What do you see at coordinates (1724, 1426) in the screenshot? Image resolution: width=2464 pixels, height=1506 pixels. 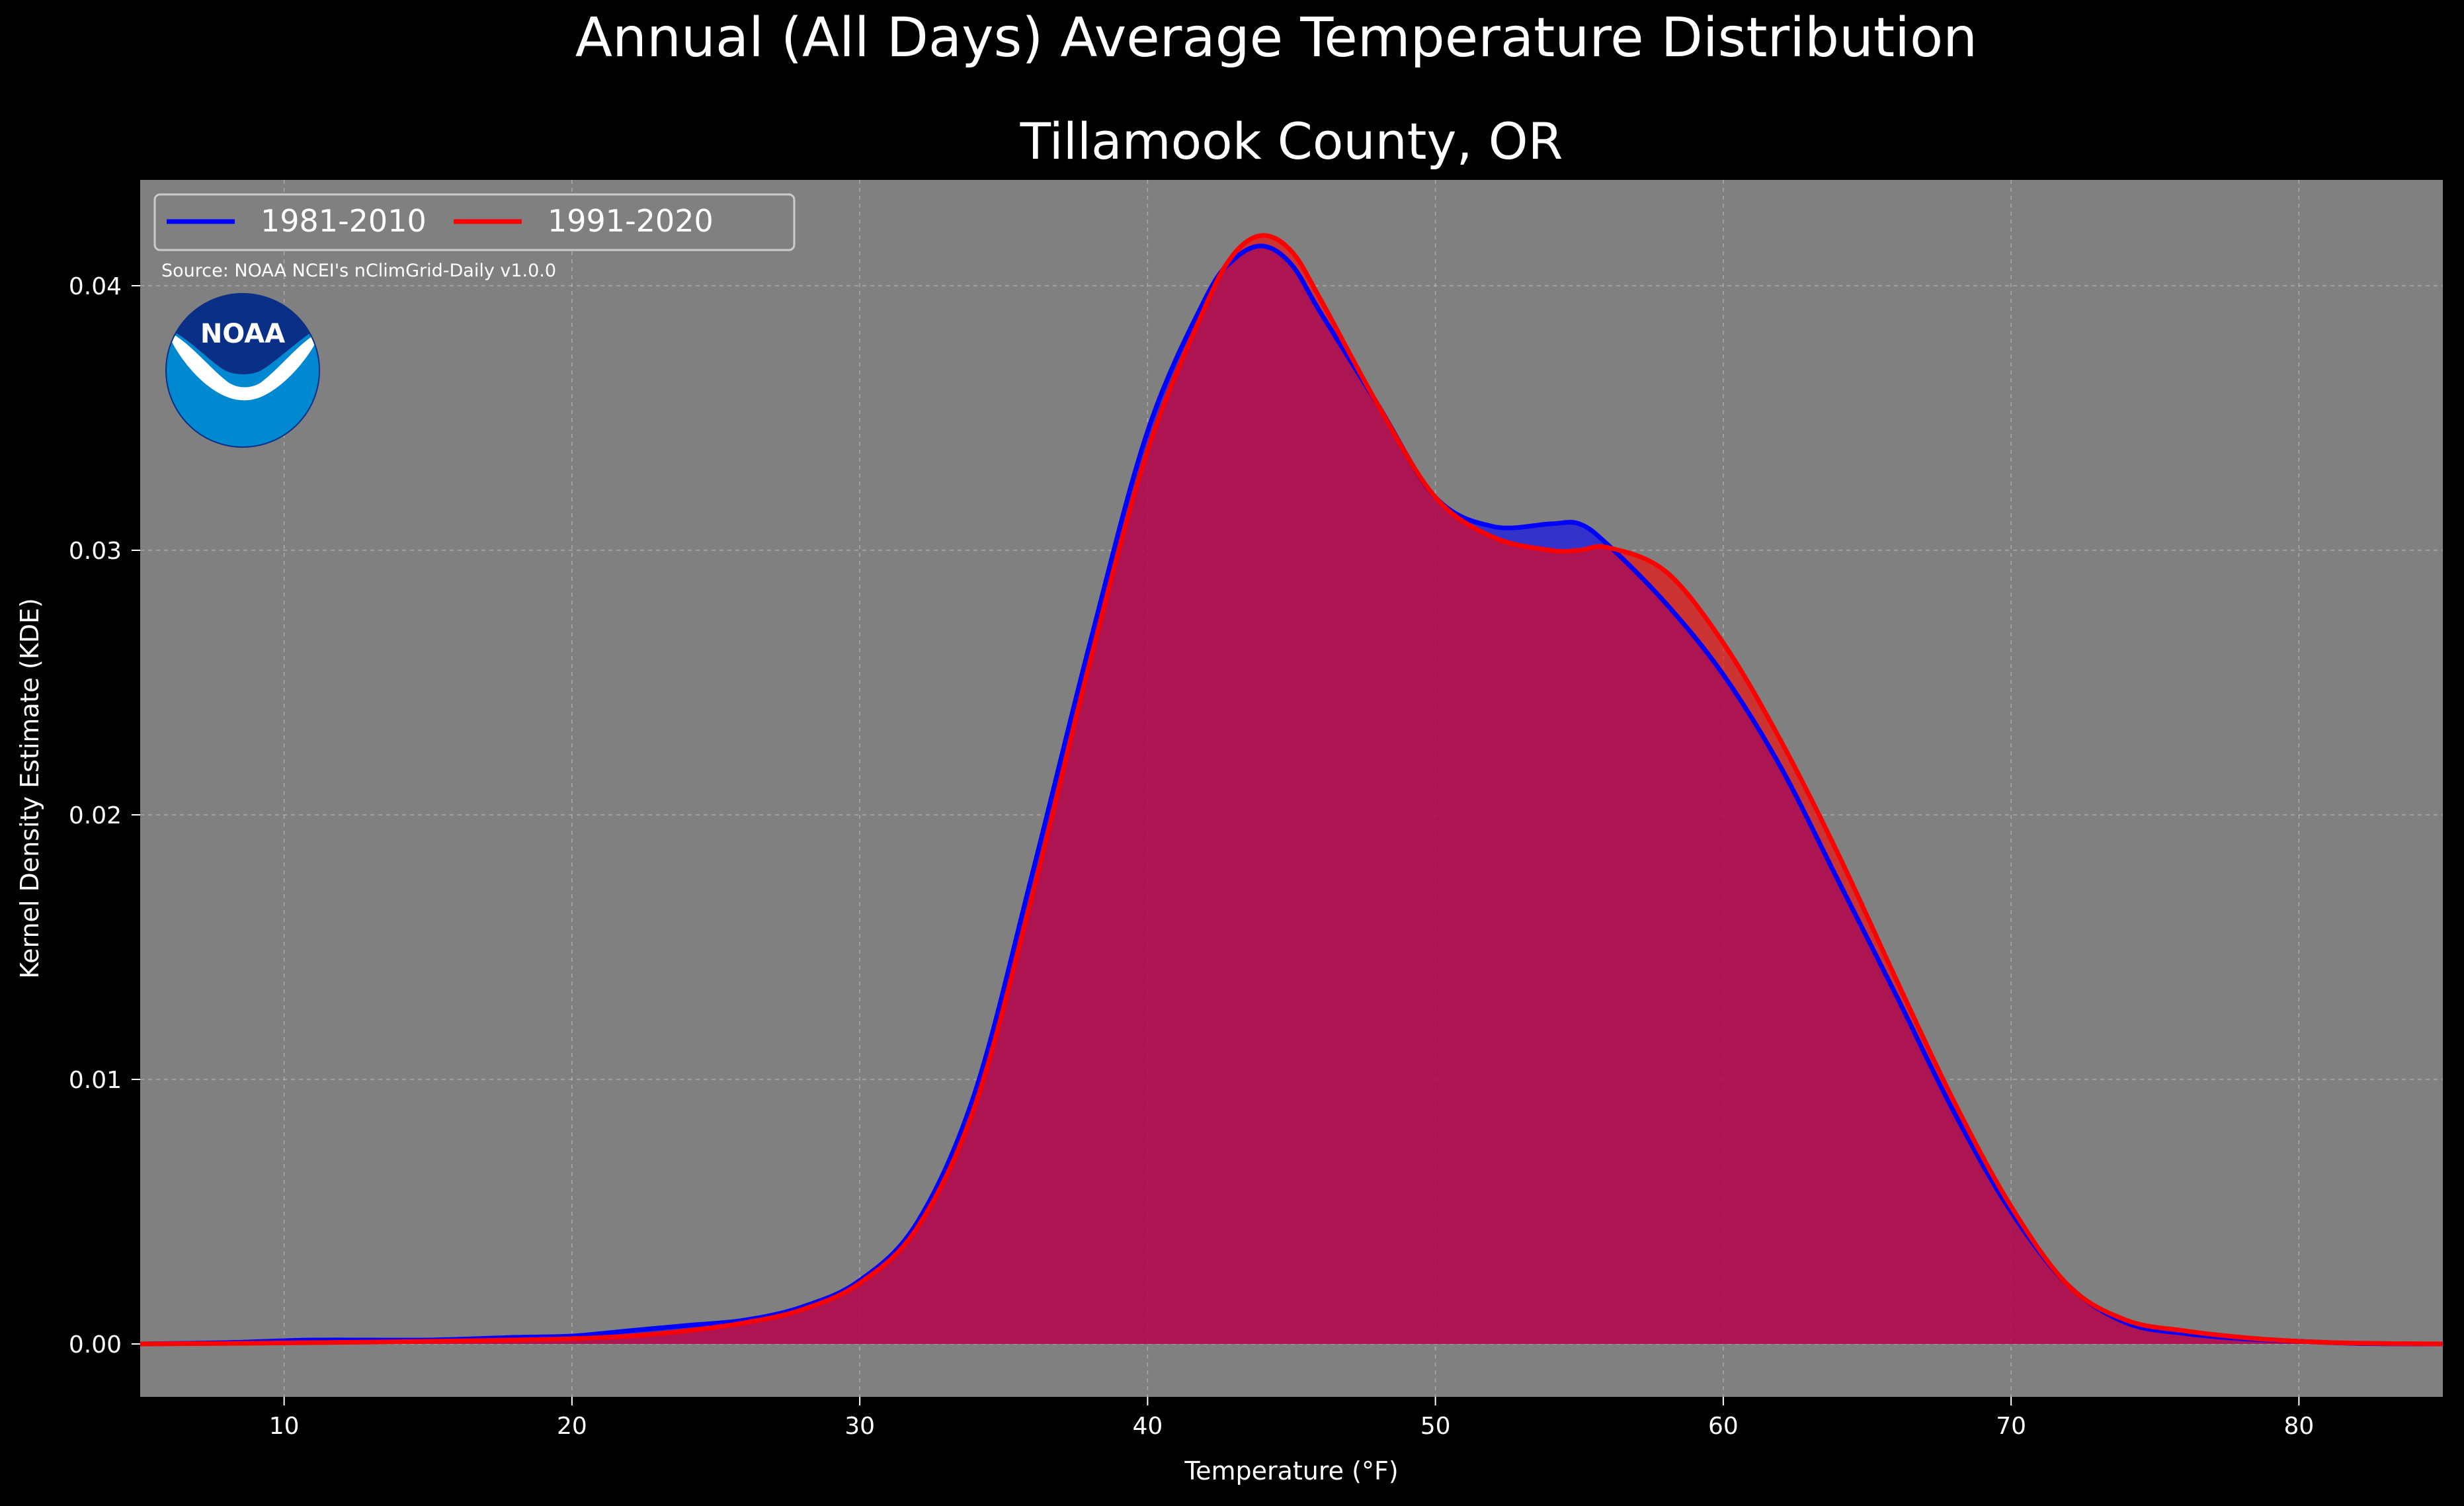 I see `x-tick-label-60: 60` at bounding box center [1724, 1426].